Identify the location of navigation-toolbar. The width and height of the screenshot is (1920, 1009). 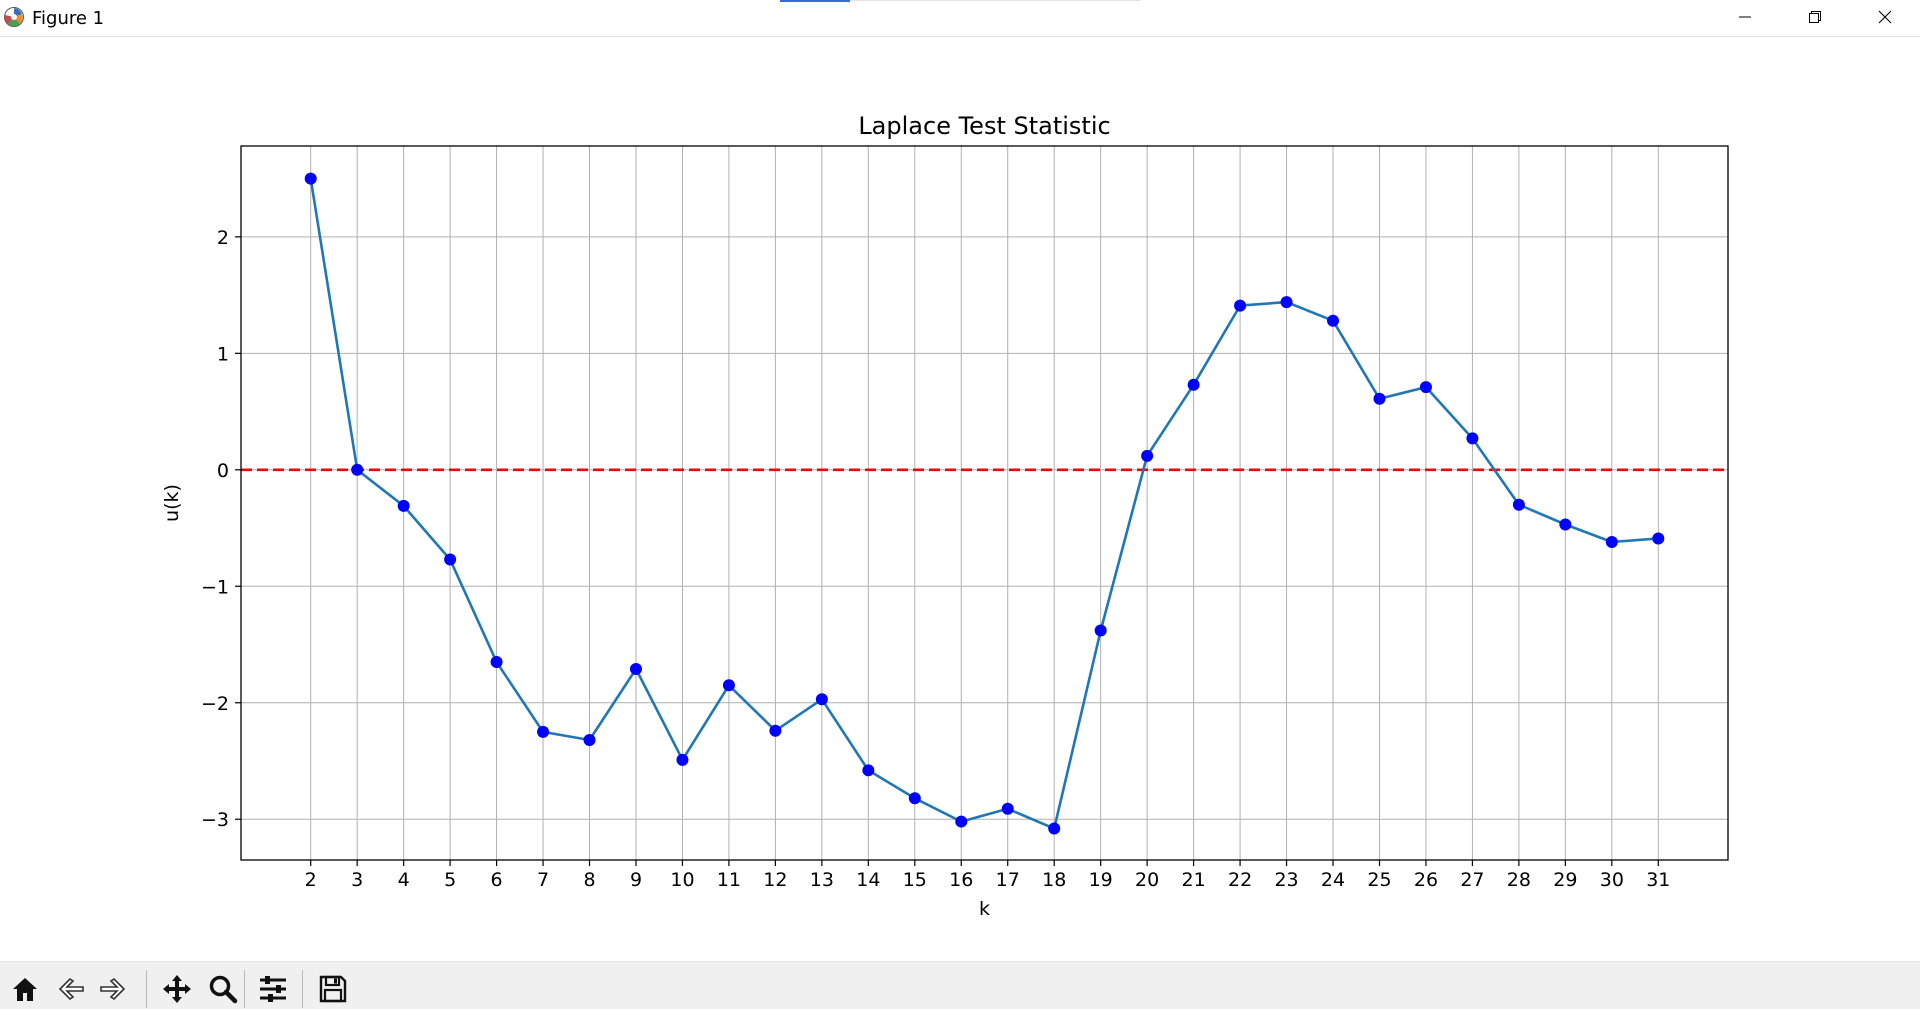
(960, 985).